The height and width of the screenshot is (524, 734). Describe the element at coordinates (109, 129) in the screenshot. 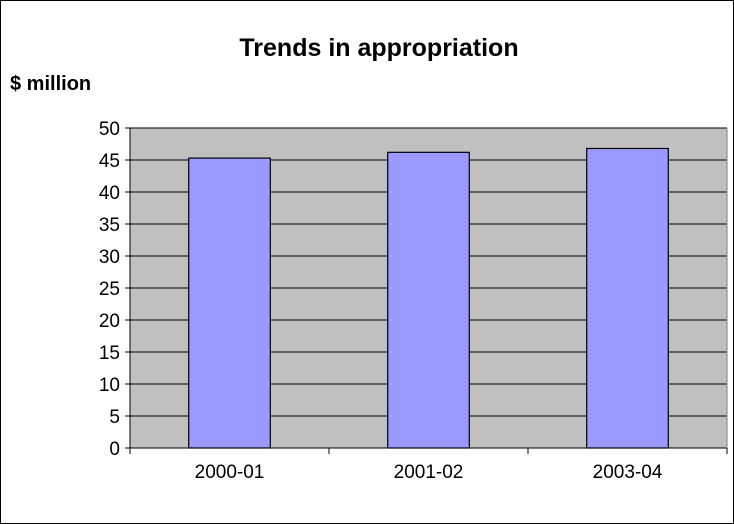

I see `y-tick-label: 50` at that location.